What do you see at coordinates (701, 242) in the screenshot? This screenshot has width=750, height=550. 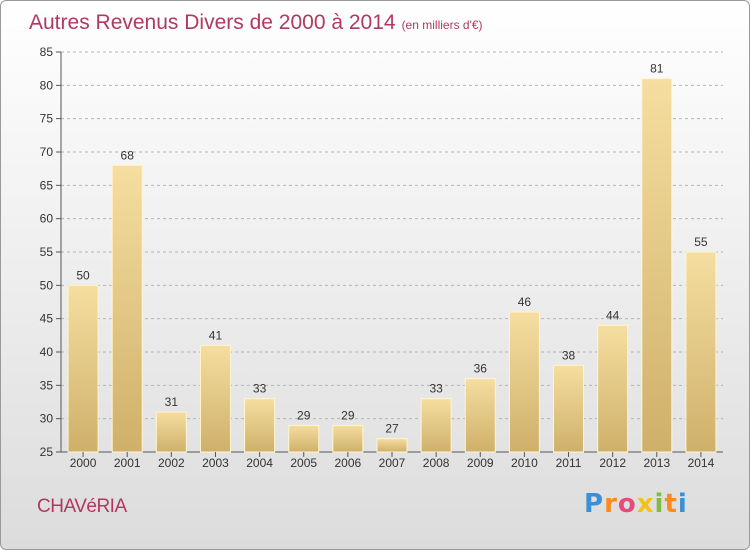 I see `bar-value-label: 55` at bounding box center [701, 242].